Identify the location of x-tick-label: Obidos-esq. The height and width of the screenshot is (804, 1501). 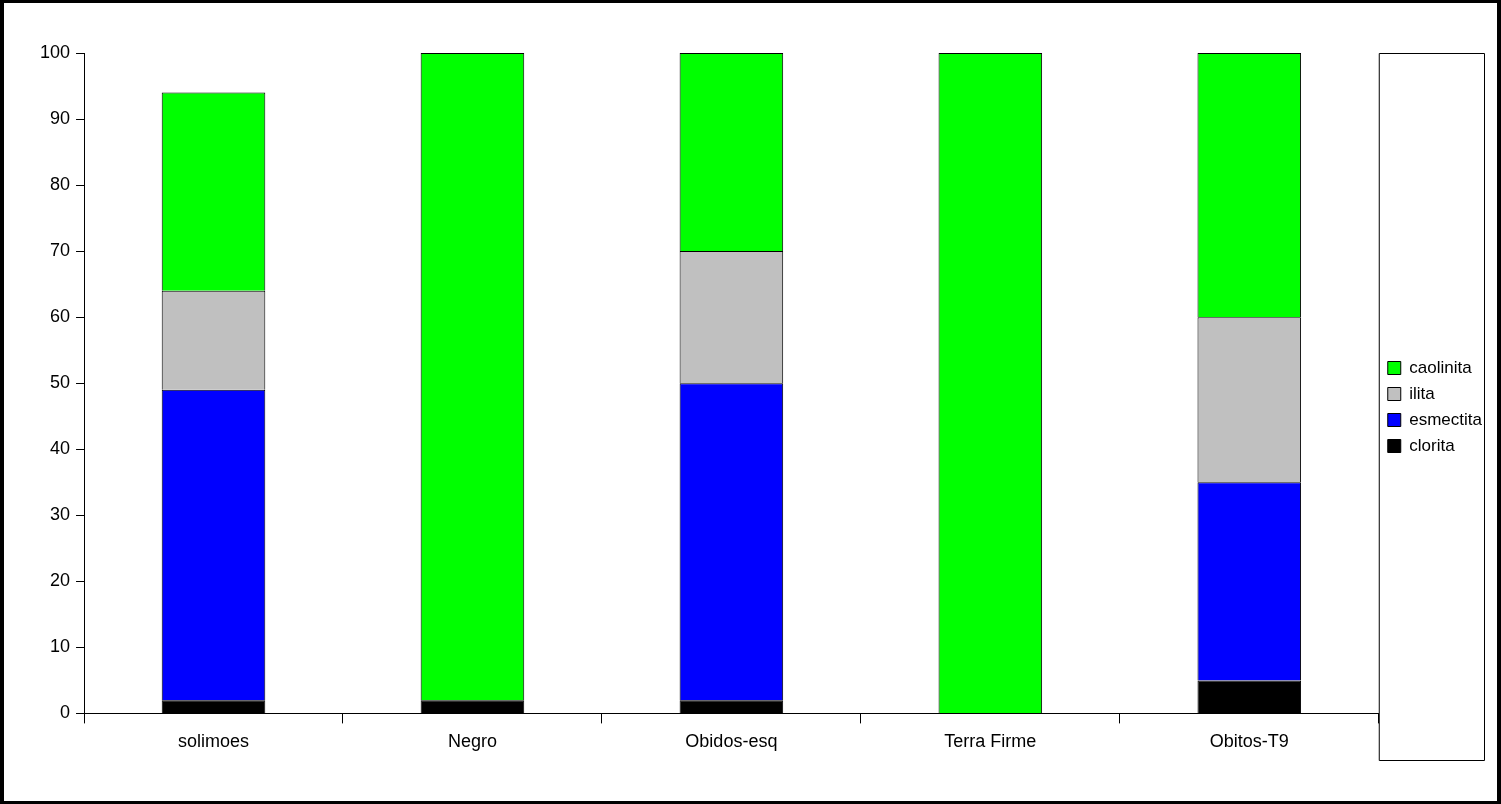
(731, 741).